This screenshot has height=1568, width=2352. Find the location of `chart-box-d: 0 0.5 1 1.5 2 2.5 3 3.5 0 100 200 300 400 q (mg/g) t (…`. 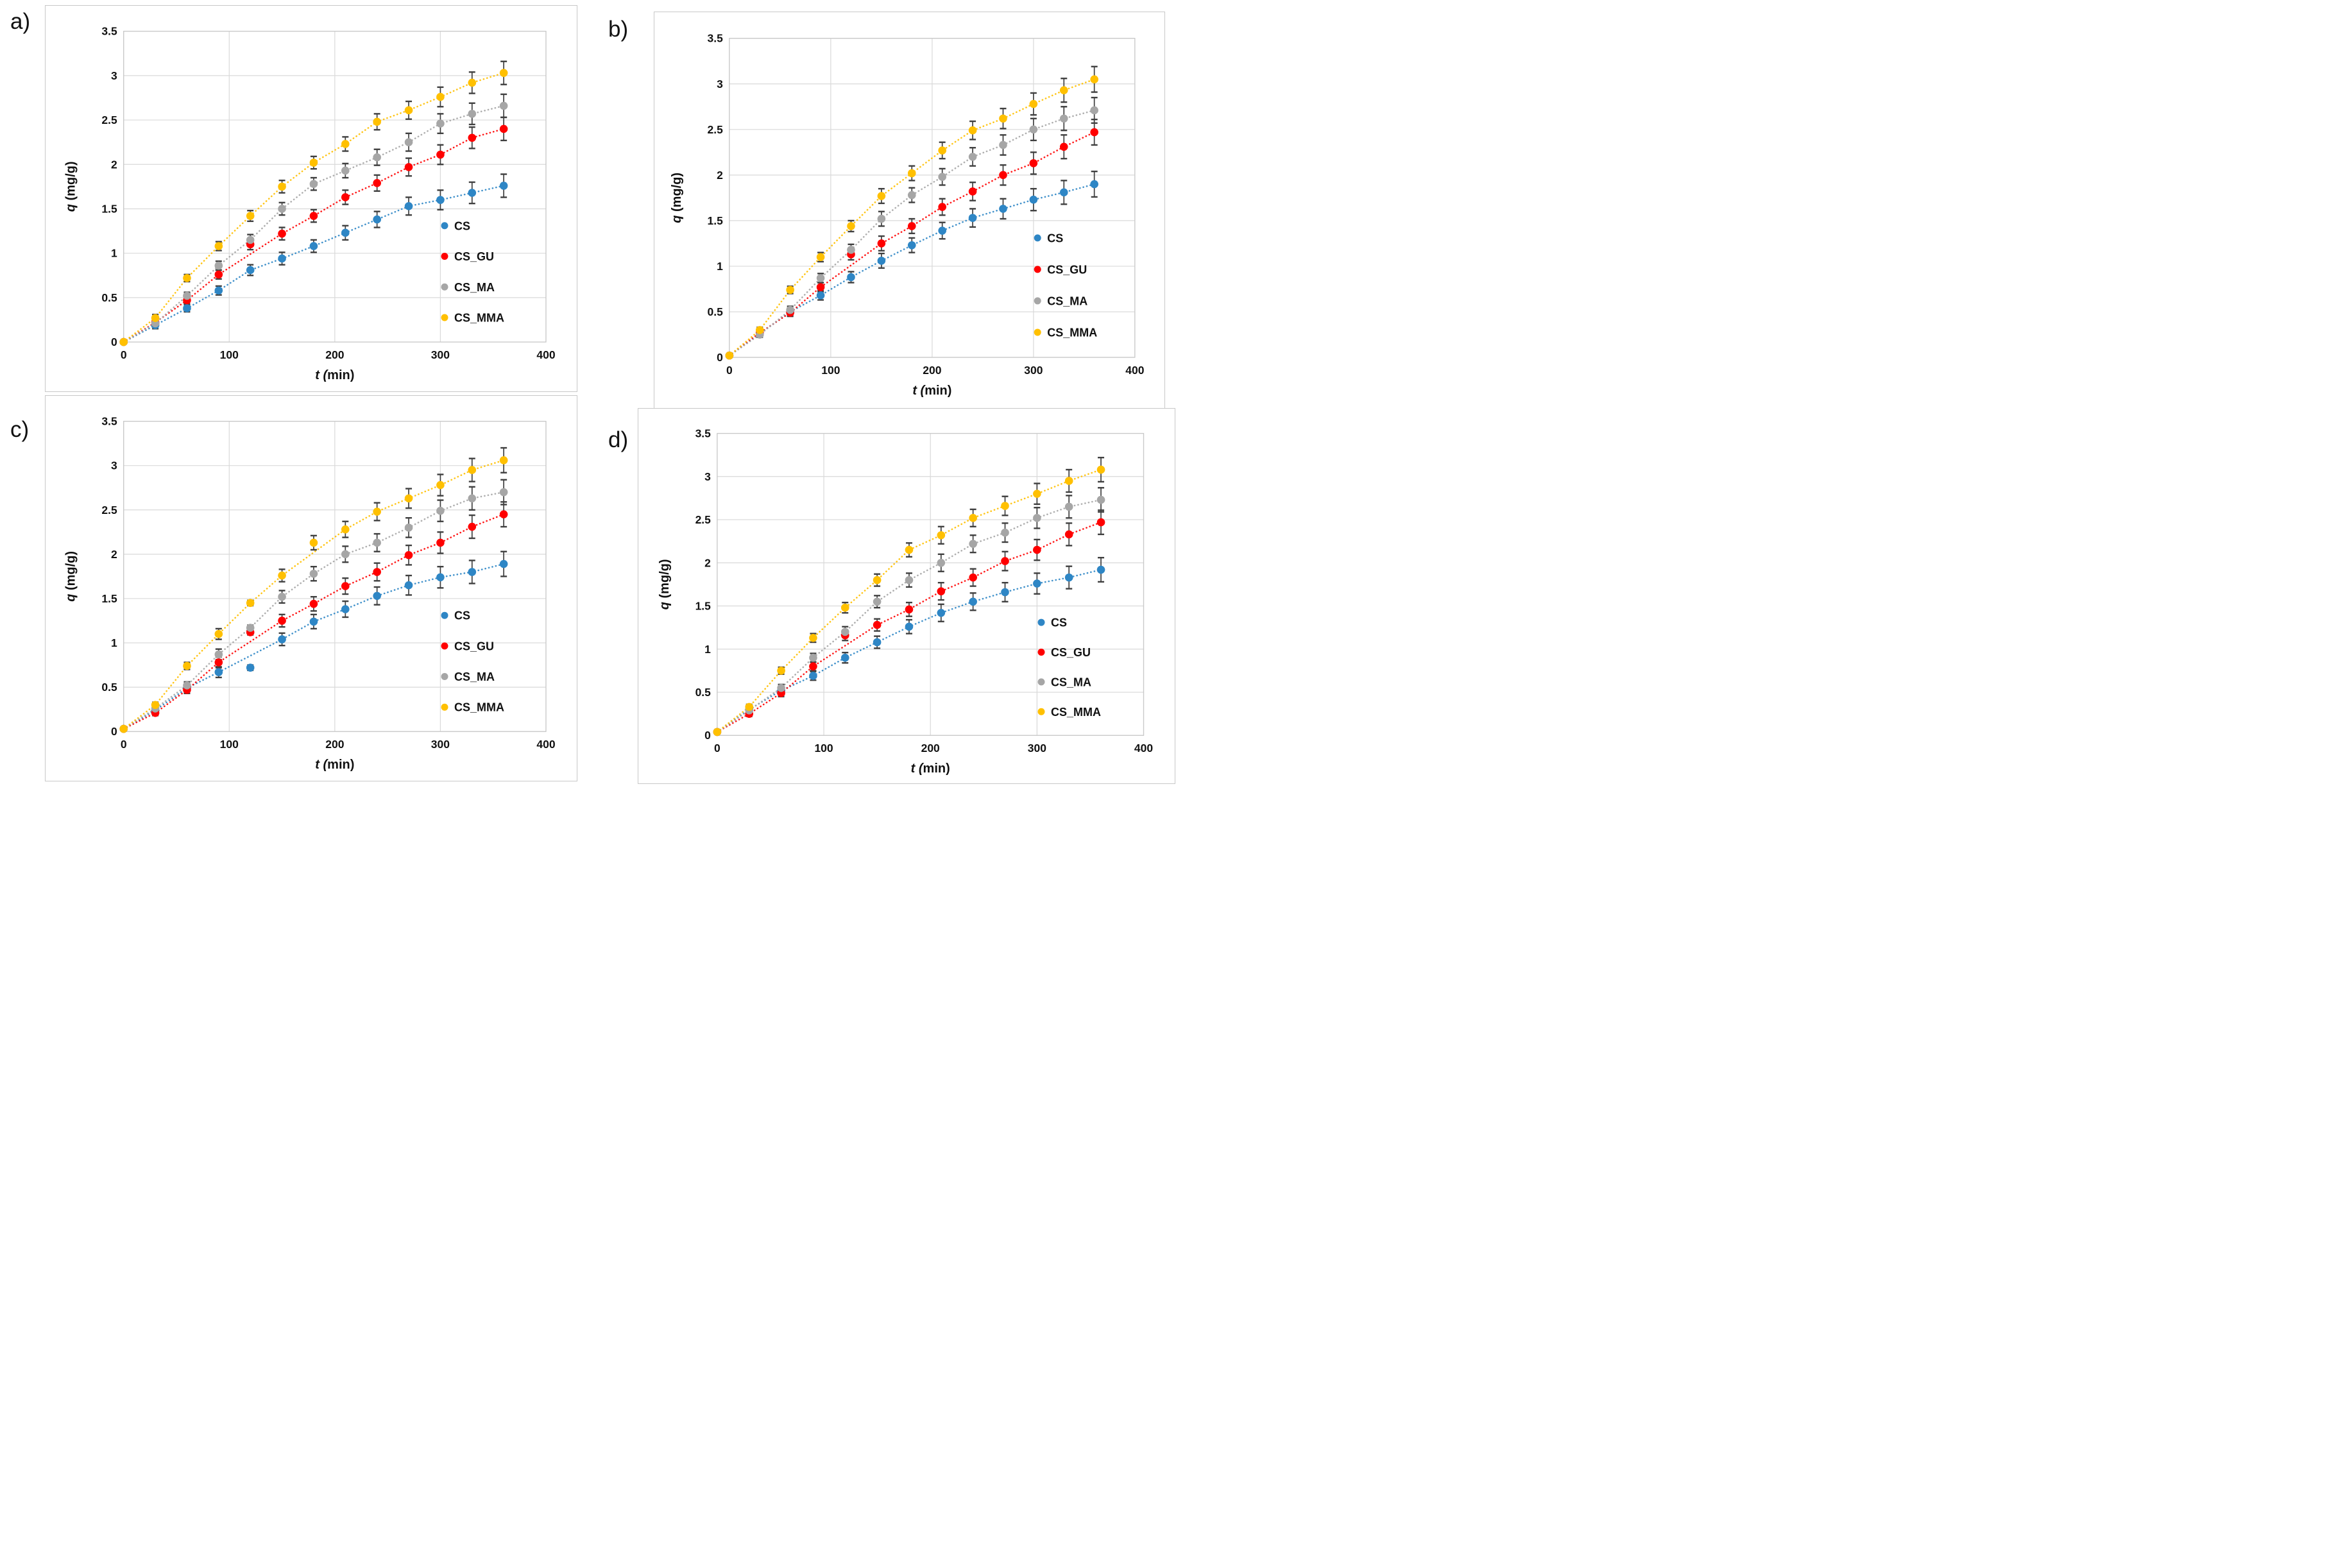

chart-box-d: 0 0.5 1 1.5 2 2.5 3 3.5 0 100 200 300 400 q (mg/g) t (… is located at coordinates (906, 596).